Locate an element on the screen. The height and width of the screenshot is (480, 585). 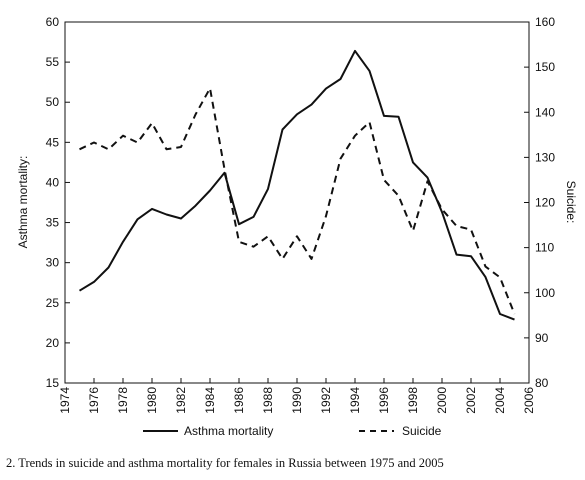
y-right-tick-label: 100 is located at coordinates (545, 293).